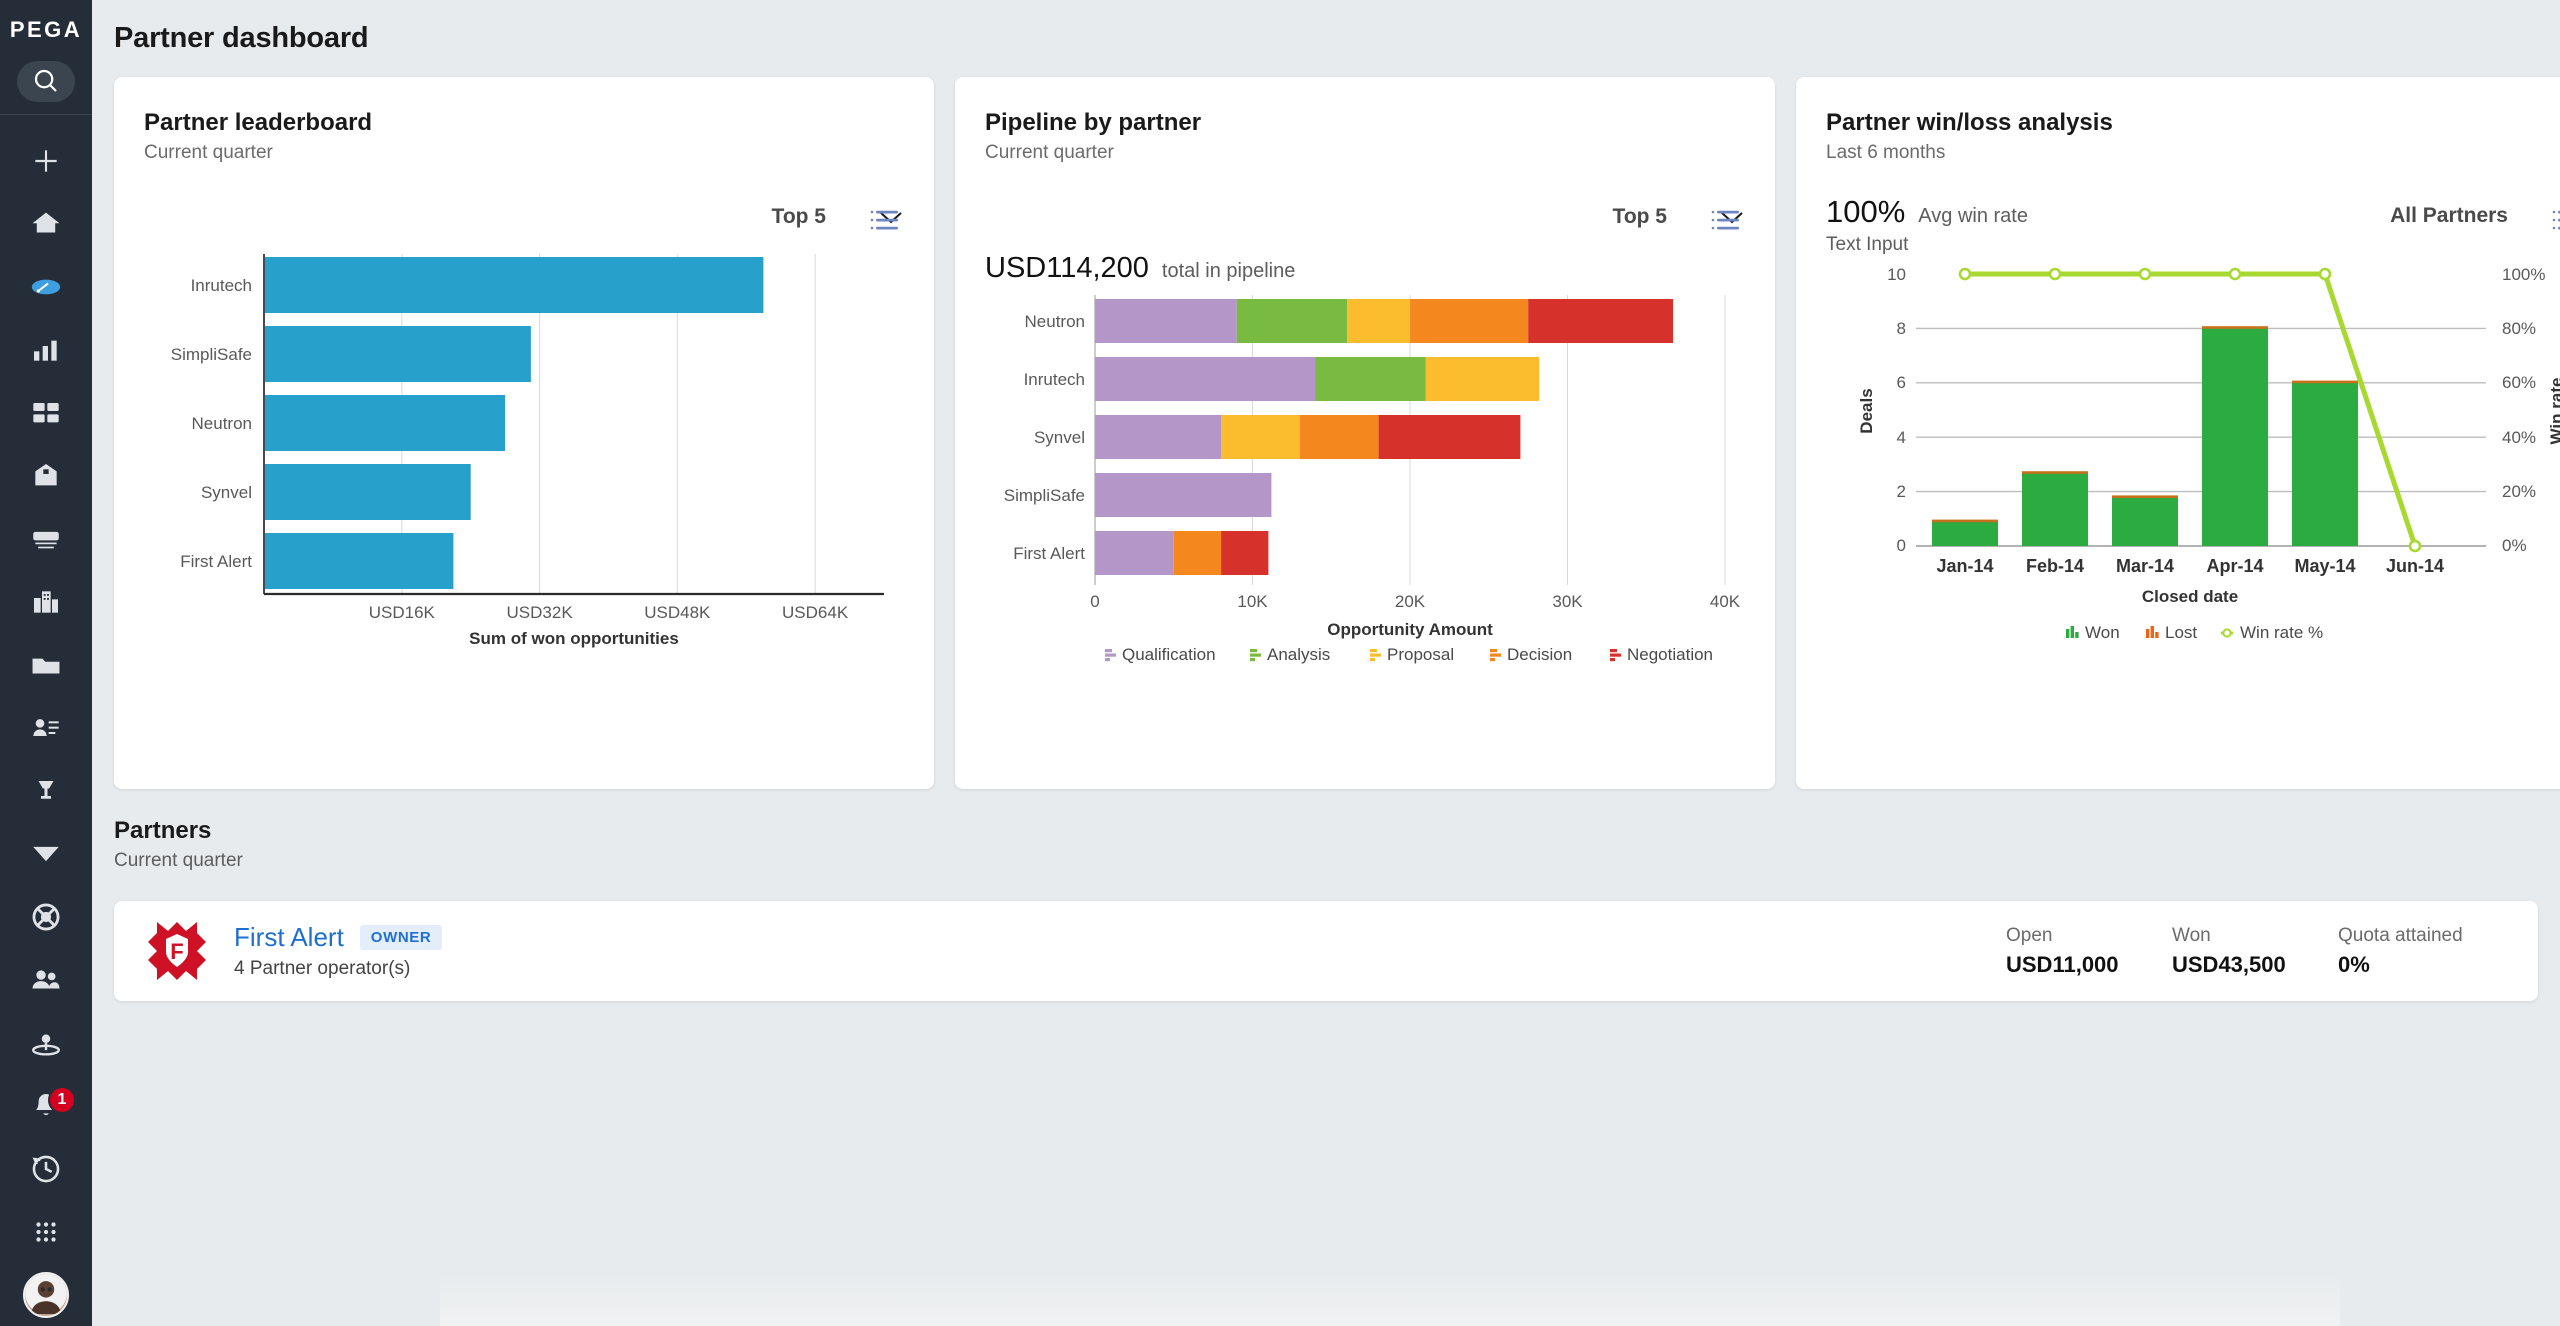 This screenshot has height=1326, width=2560. Describe the element at coordinates (46, 475) in the screenshot. I see `sidebar-item-cases` at that location.